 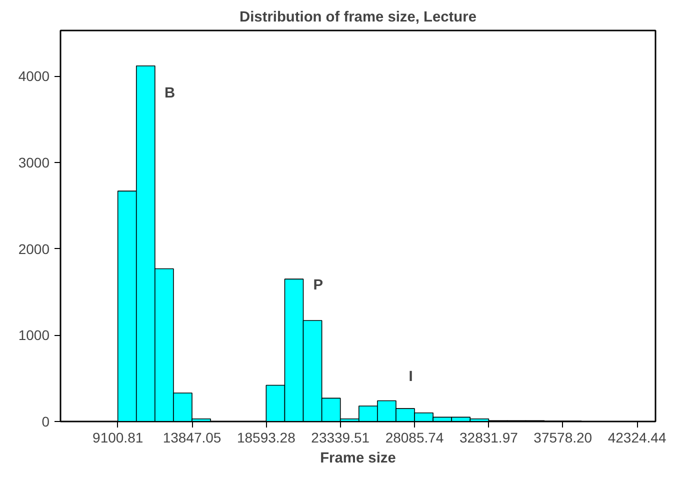 I want to click on x-tick-label: 28085.74, so click(x=414, y=438).